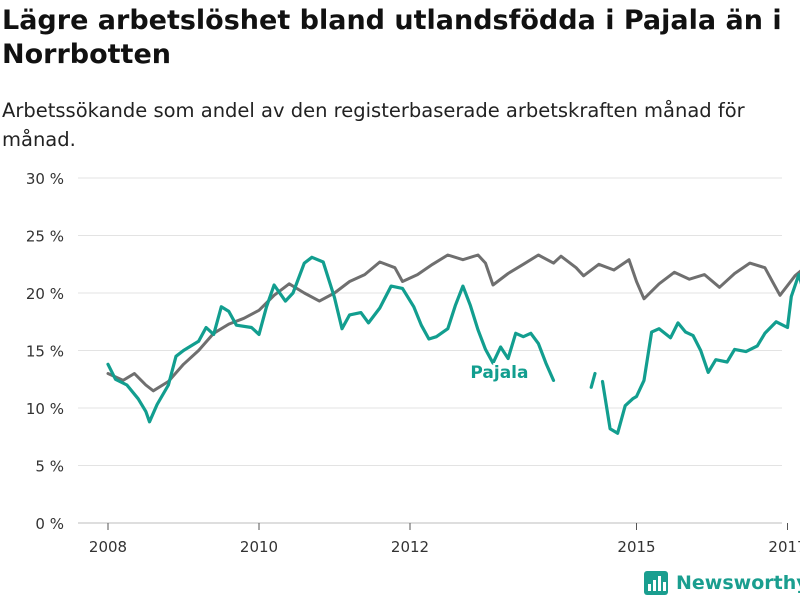  Describe the element at coordinates (636, 547) in the screenshot. I see `x-tick-label: 2015` at that location.